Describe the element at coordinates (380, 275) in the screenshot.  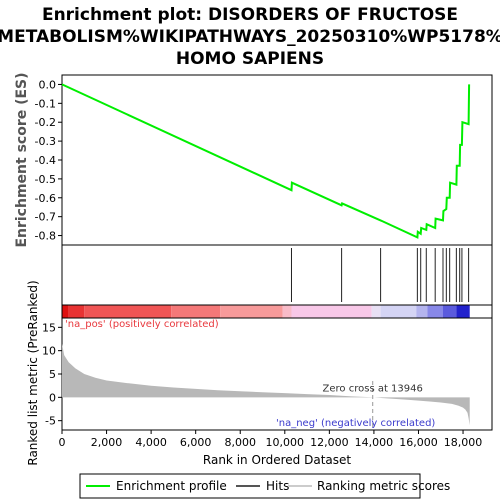
I see `hits-markers` at that location.